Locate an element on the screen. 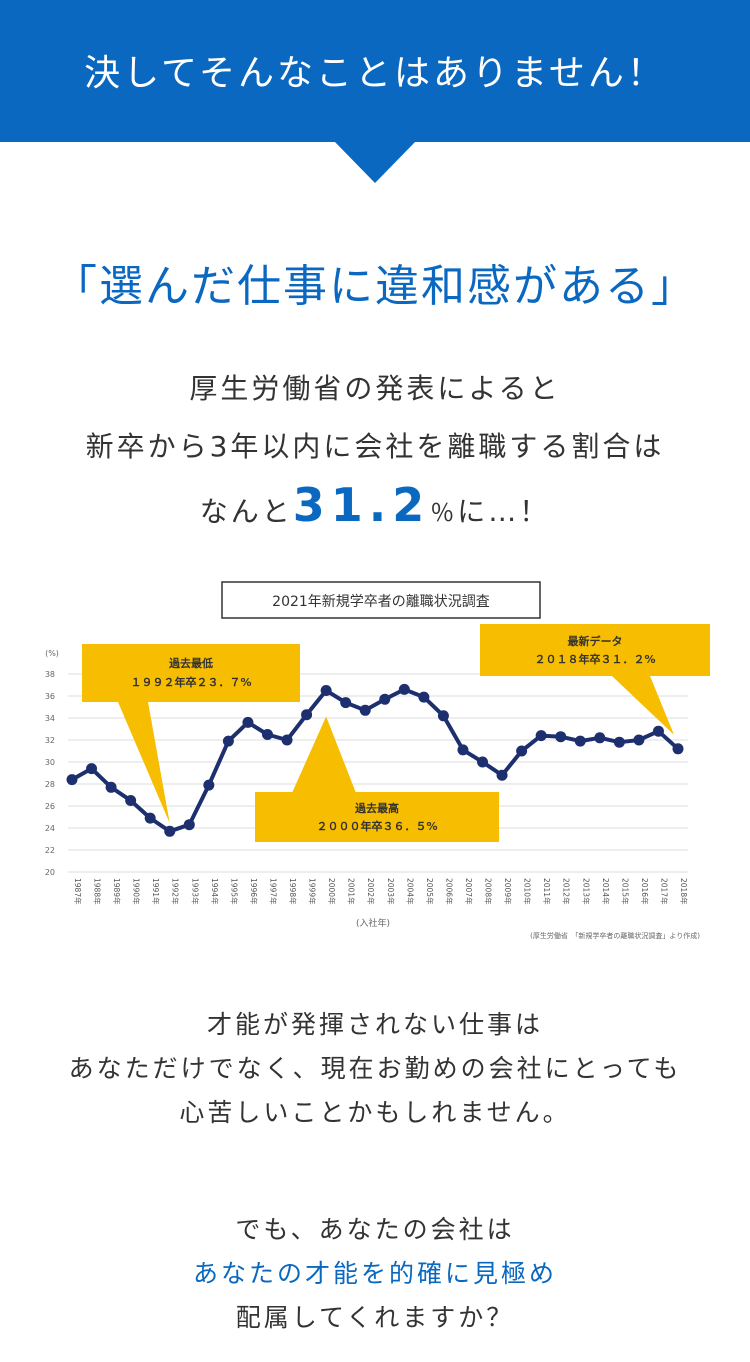 The image size is (750, 1362). x-tick-label: 2003年 is located at coordinates (391, 891).